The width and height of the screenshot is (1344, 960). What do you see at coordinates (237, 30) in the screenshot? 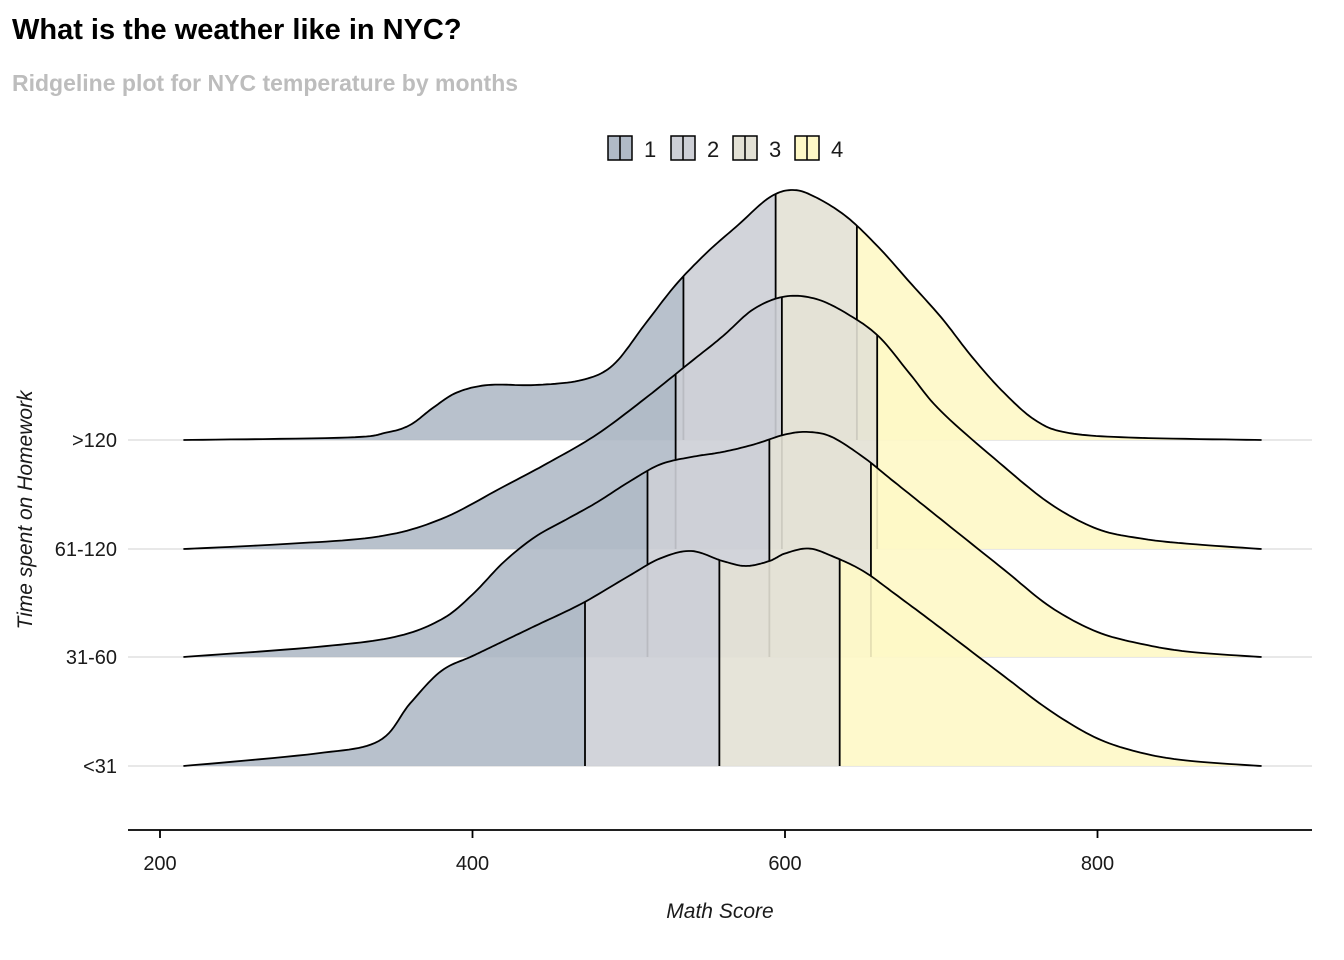
I see `chart-title: What is the weather like in NYC?` at bounding box center [237, 30].